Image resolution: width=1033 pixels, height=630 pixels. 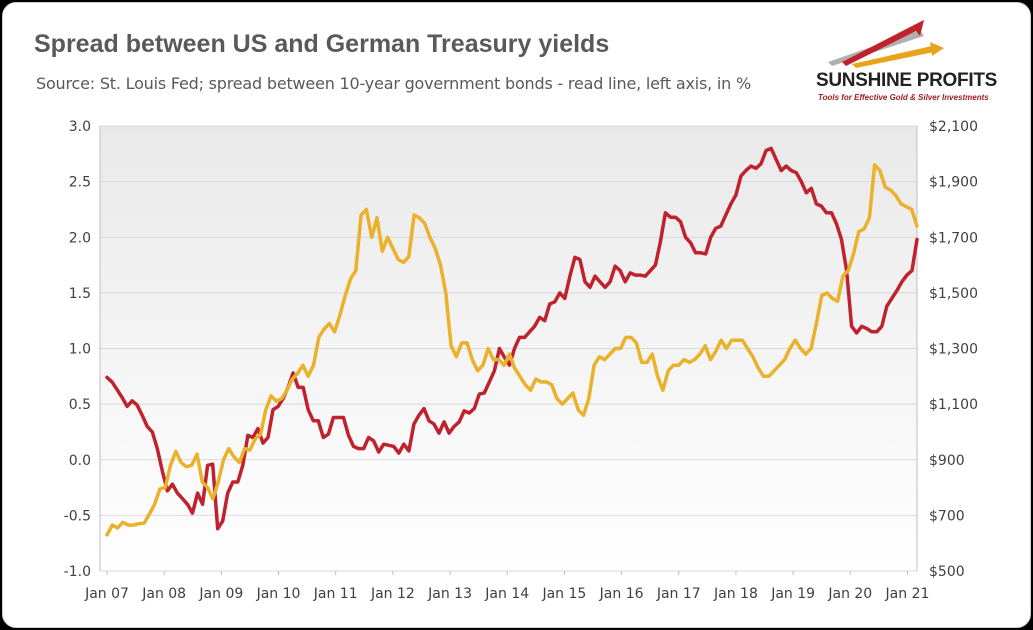 I want to click on logo-name: SUNSHINE PROFITS, so click(x=906, y=80).